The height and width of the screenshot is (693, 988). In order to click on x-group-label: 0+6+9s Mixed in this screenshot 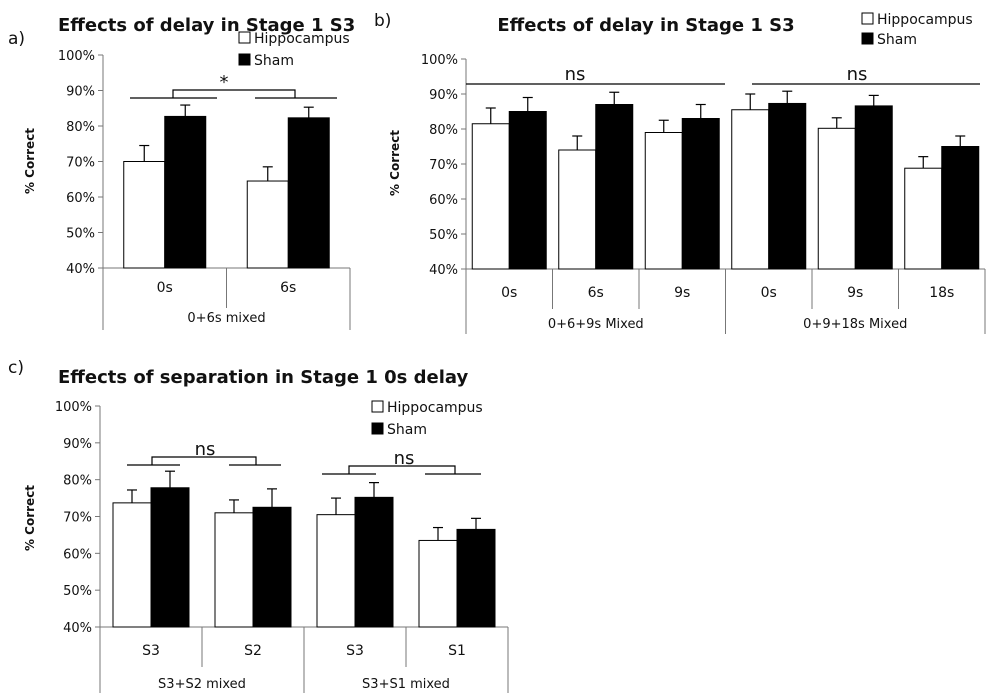, I will do `click(596, 324)`.